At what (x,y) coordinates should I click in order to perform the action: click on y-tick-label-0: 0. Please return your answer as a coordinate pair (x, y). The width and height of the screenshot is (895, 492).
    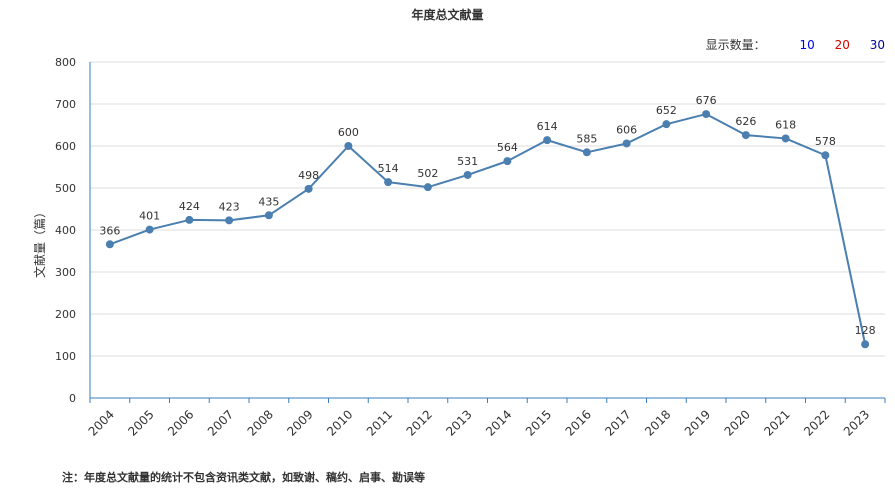
    Looking at the image, I should click on (72, 398).